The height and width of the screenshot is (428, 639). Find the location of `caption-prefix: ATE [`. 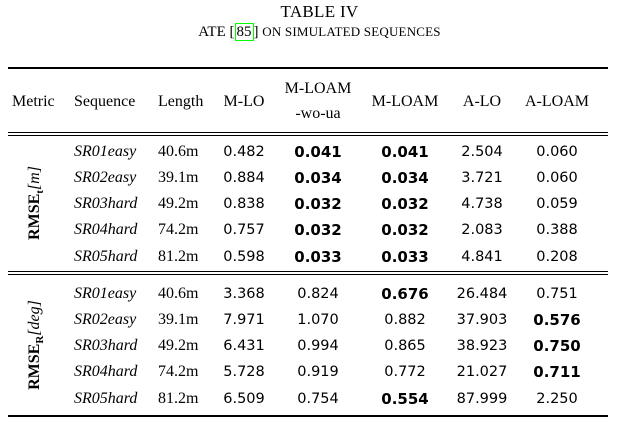

caption-prefix: ATE [ is located at coordinates (216, 32).